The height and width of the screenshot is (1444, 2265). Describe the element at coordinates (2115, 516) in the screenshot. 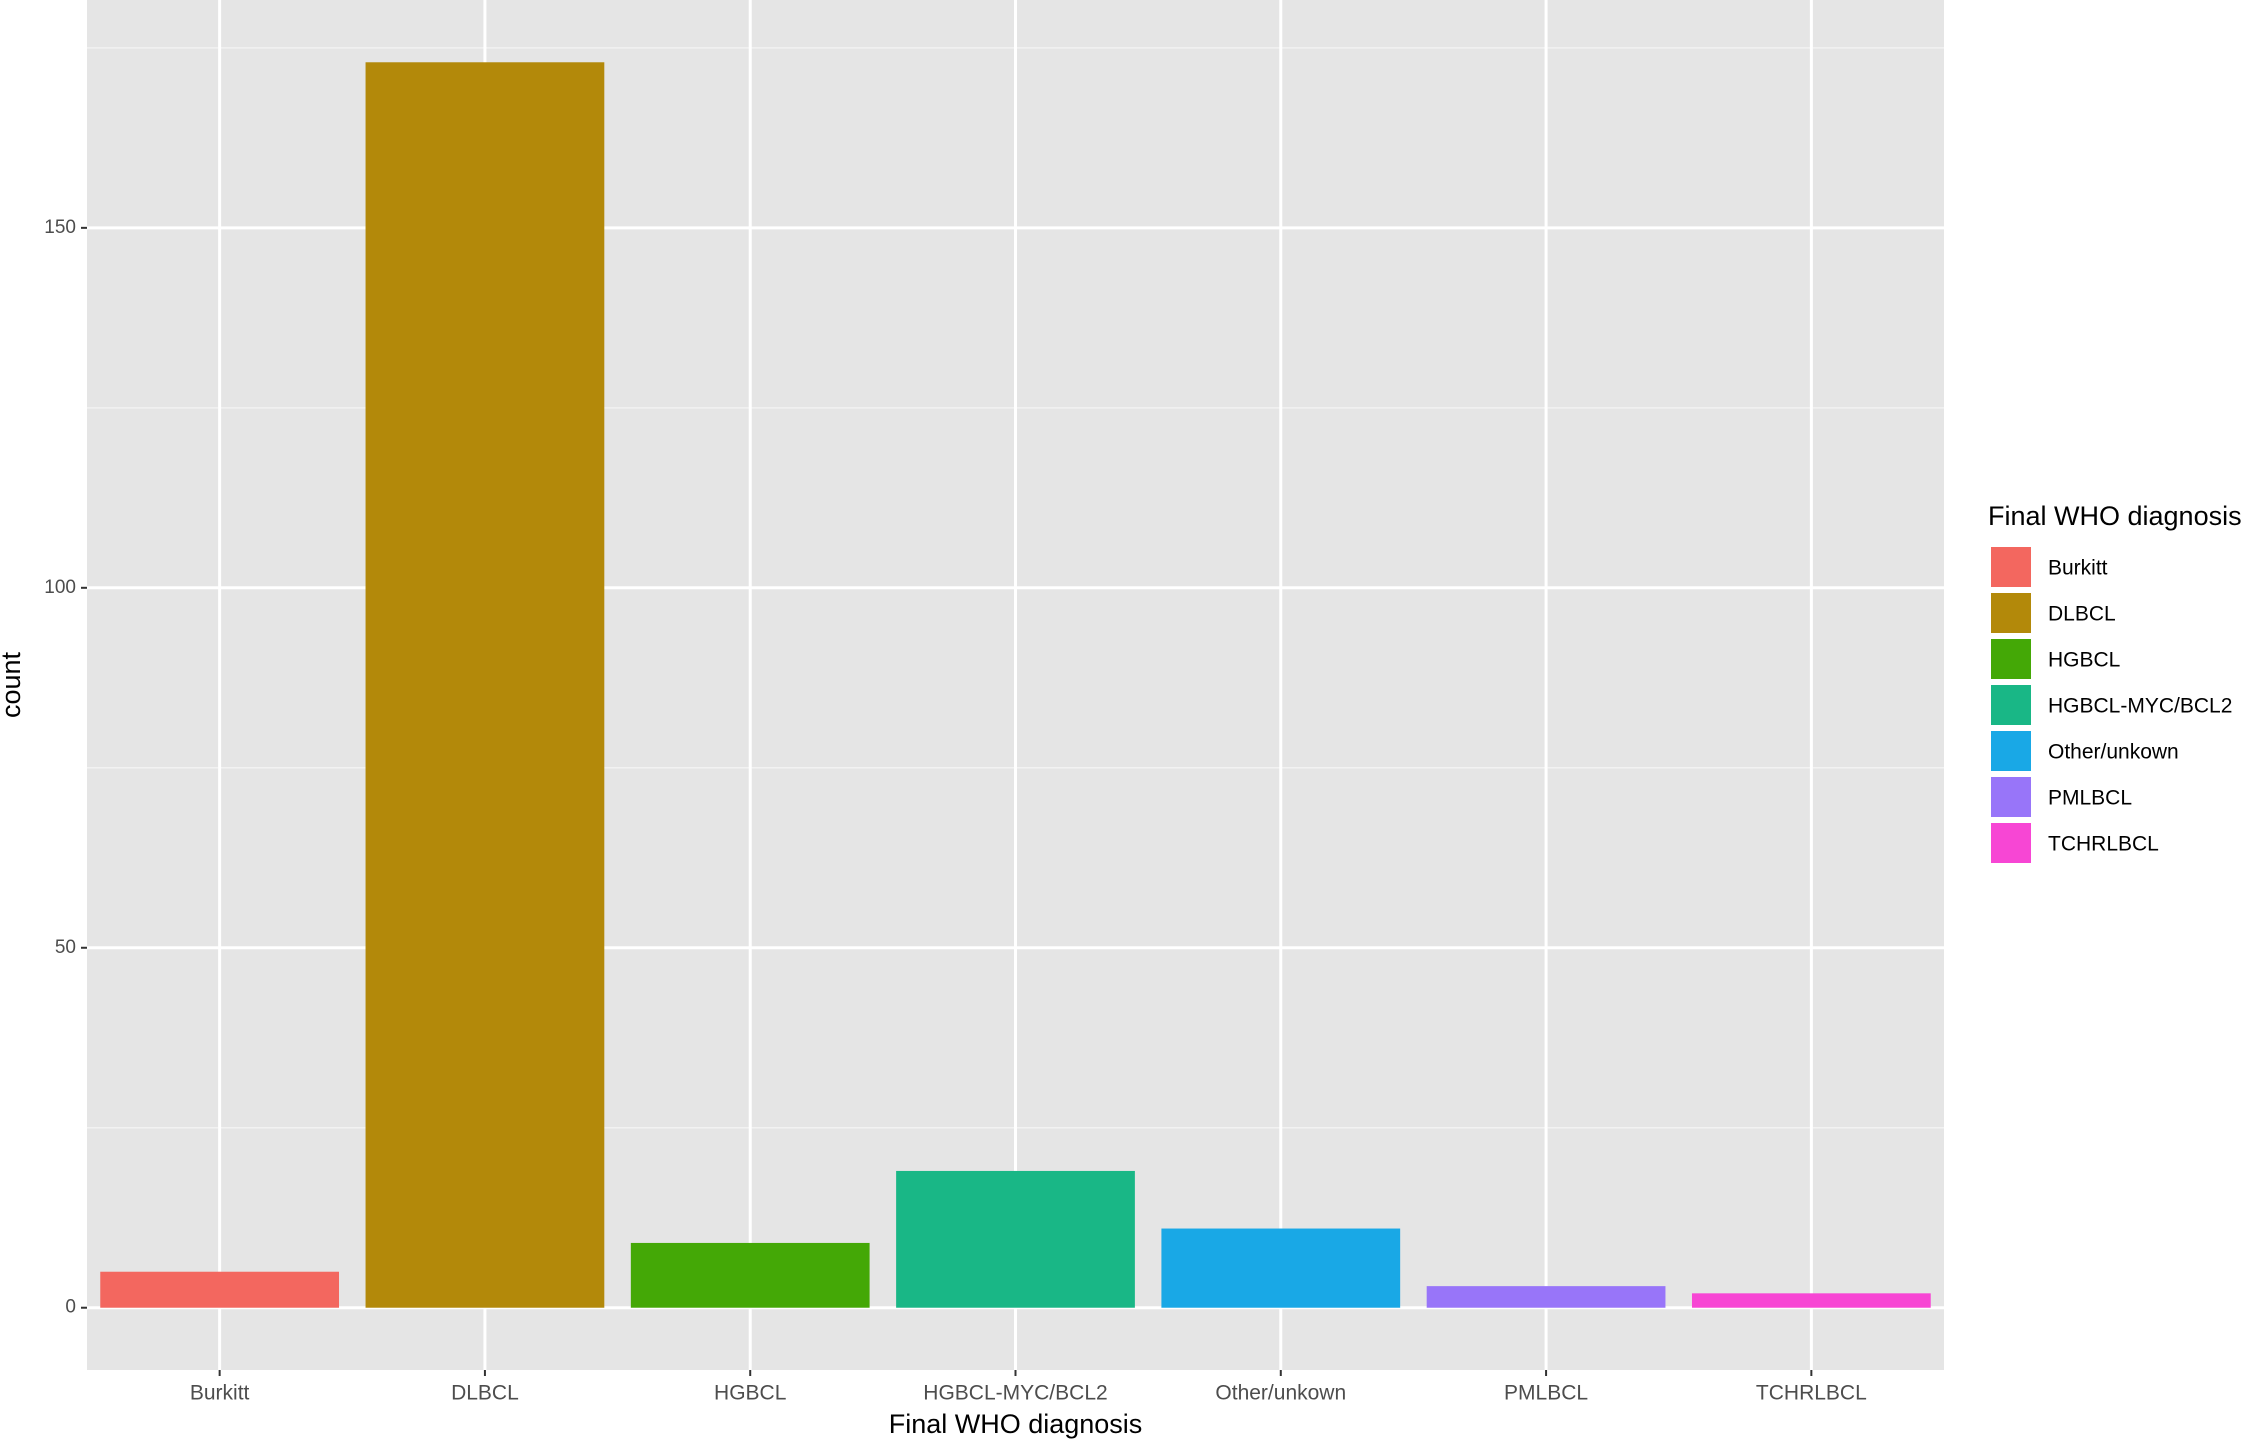

I see `legend-title: Final WHO diagnosis` at that location.